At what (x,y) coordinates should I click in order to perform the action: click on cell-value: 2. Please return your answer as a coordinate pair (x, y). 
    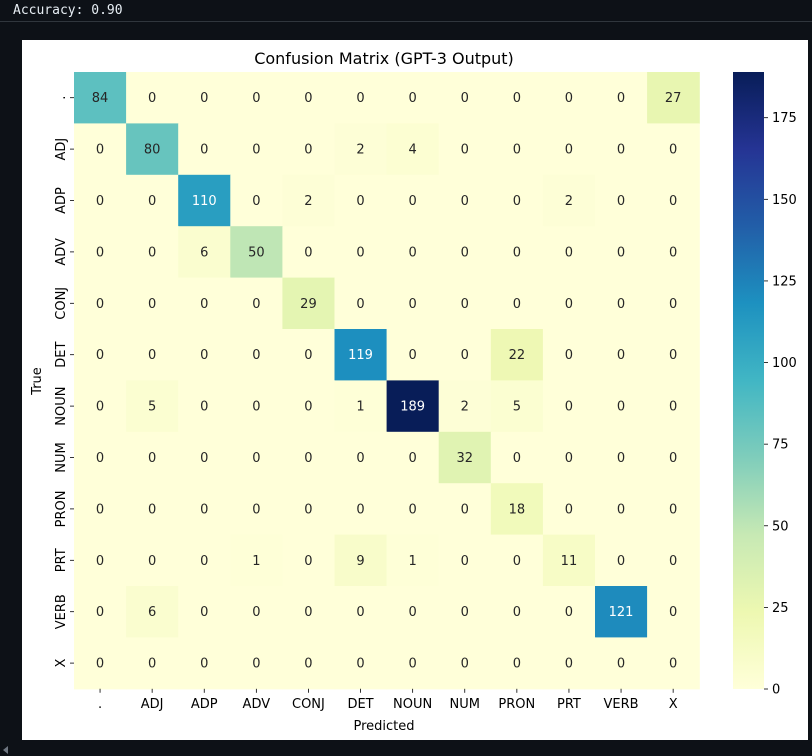
    Looking at the image, I should click on (465, 407).